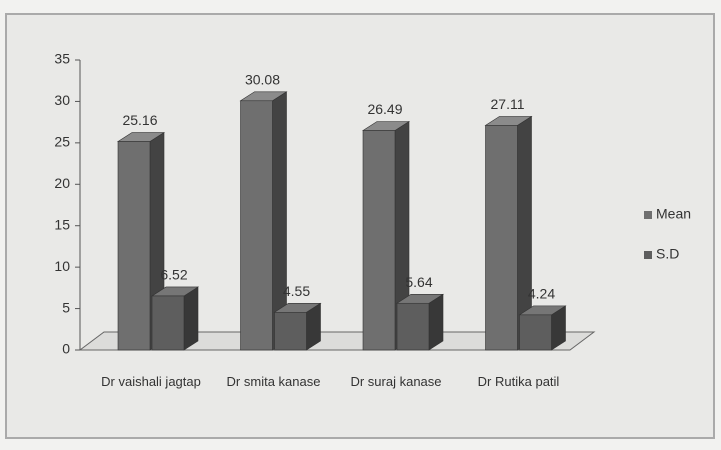  What do you see at coordinates (508, 104) in the screenshot?
I see `data-label: 27.11` at bounding box center [508, 104].